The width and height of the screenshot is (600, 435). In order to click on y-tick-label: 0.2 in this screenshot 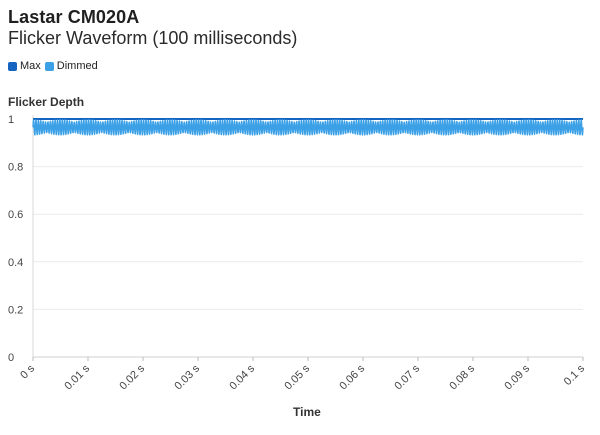, I will do `click(15, 310)`.